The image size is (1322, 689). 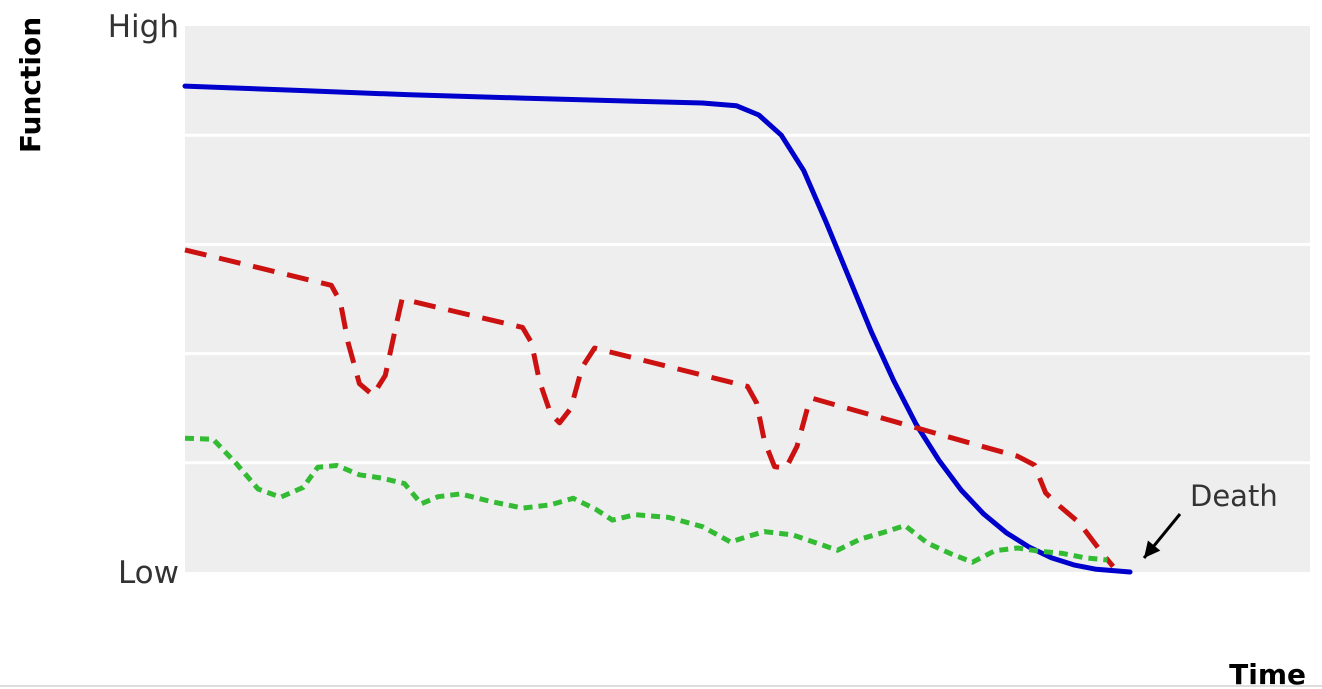 I want to click on y-tick-label-low: Low, so click(x=148, y=573).